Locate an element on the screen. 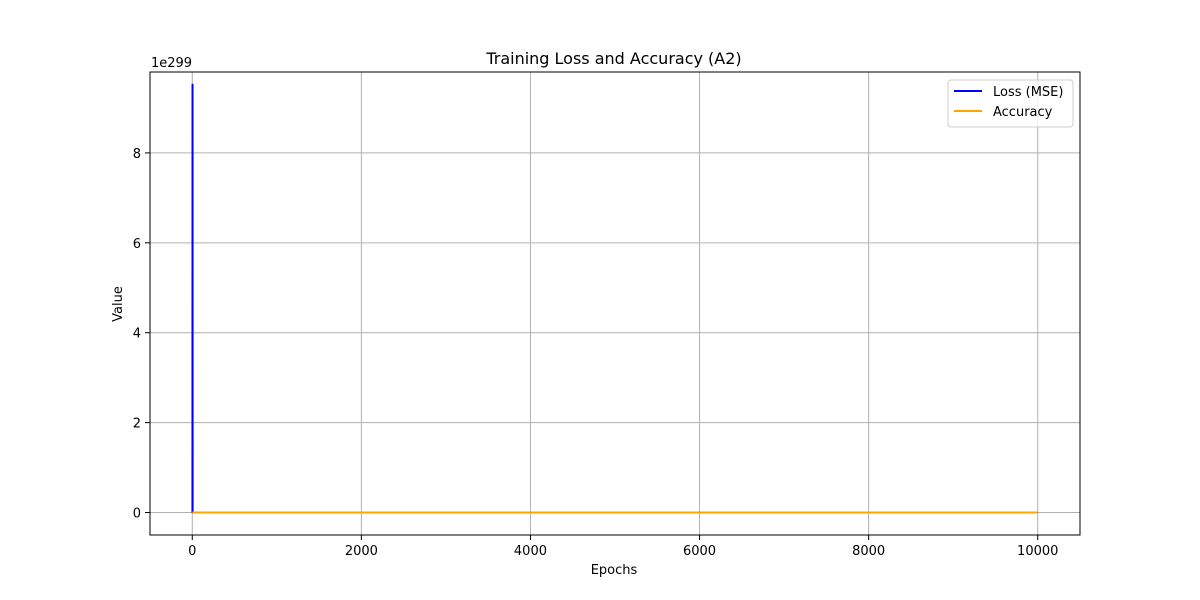  y-tick-label: 6 is located at coordinates (137, 244).